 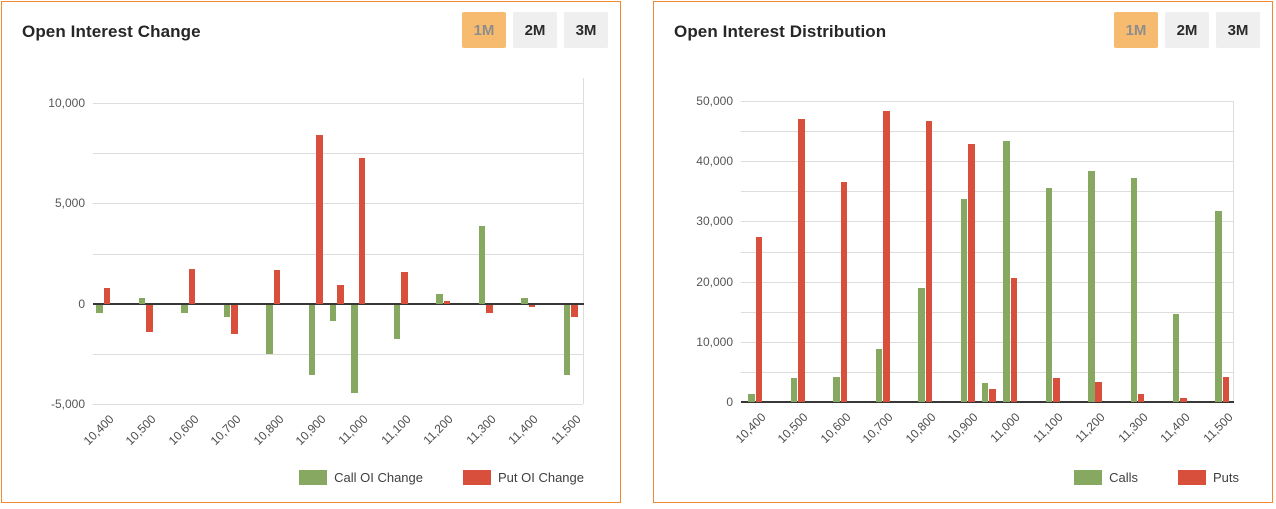 I want to click on legend-label: Put OI Change, so click(x=541, y=477).